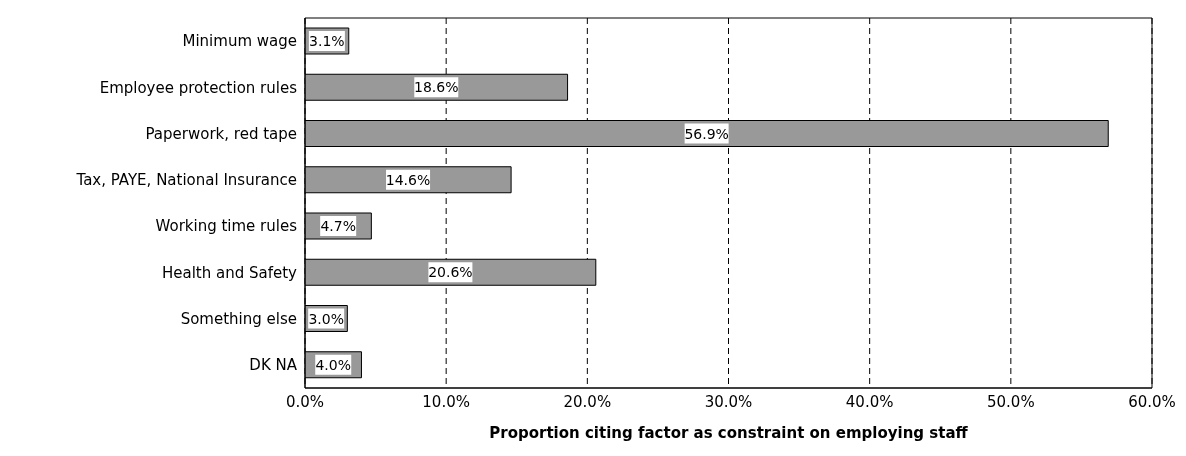 The image size is (1186, 456). What do you see at coordinates (326, 318) in the screenshot?
I see `data-label: 3.0%` at bounding box center [326, 318].